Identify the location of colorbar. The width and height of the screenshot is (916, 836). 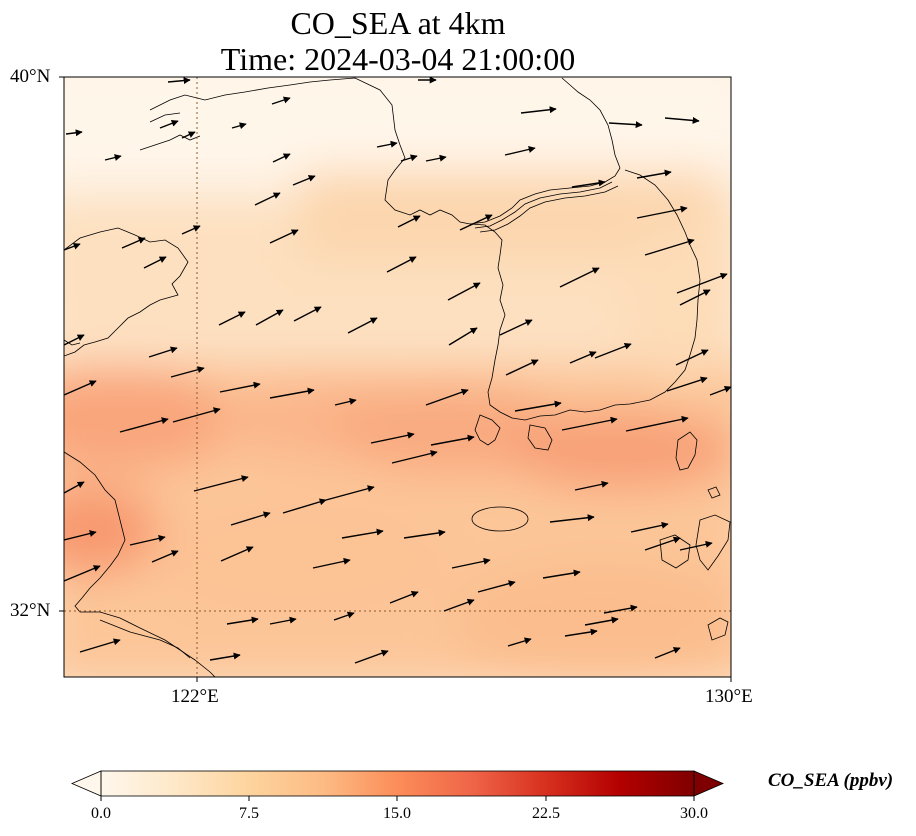
(397, 785).